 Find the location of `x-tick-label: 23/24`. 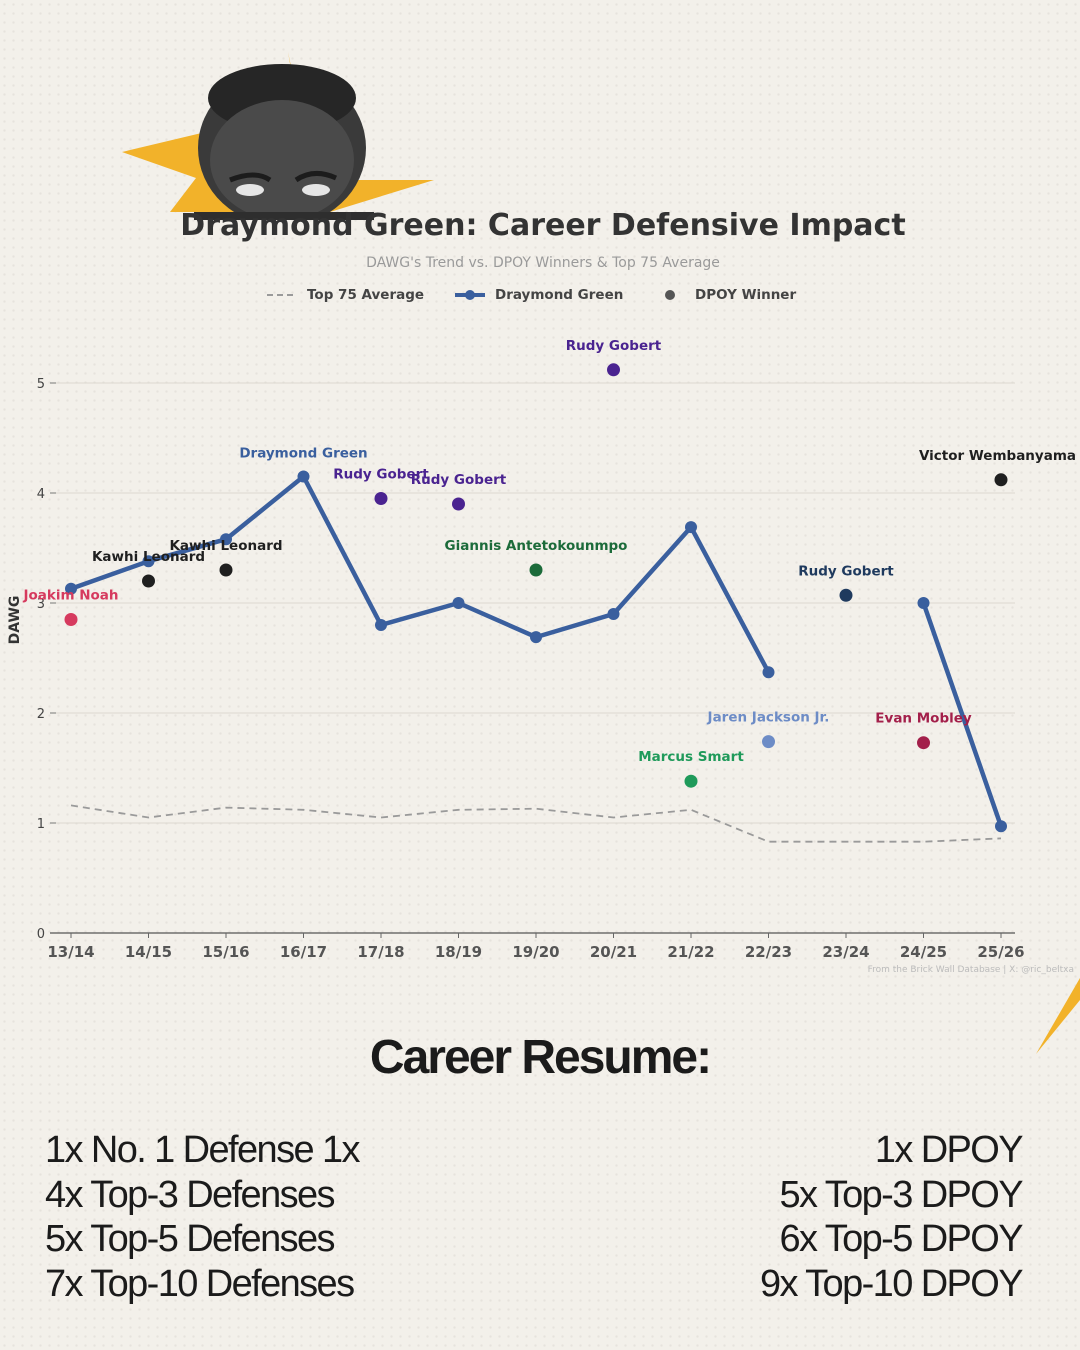

x-tick-label: 23/24 is located at coordinates (845, 952).